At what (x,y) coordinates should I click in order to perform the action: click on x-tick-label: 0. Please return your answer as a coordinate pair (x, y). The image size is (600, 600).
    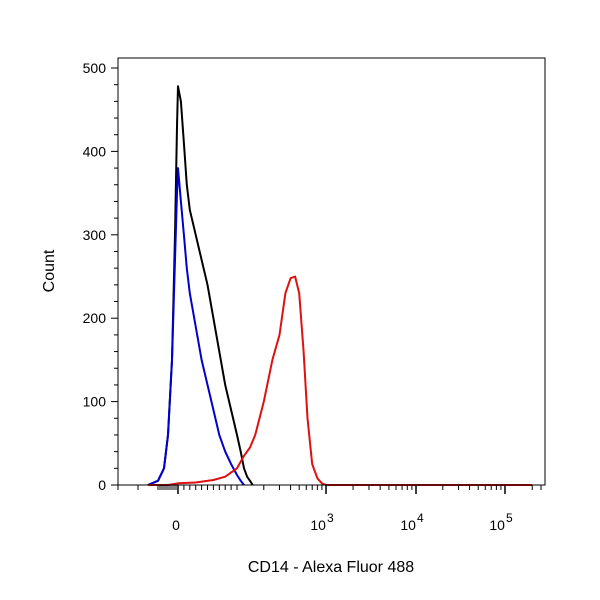
    Looking at the image, I should click on (176, 525).